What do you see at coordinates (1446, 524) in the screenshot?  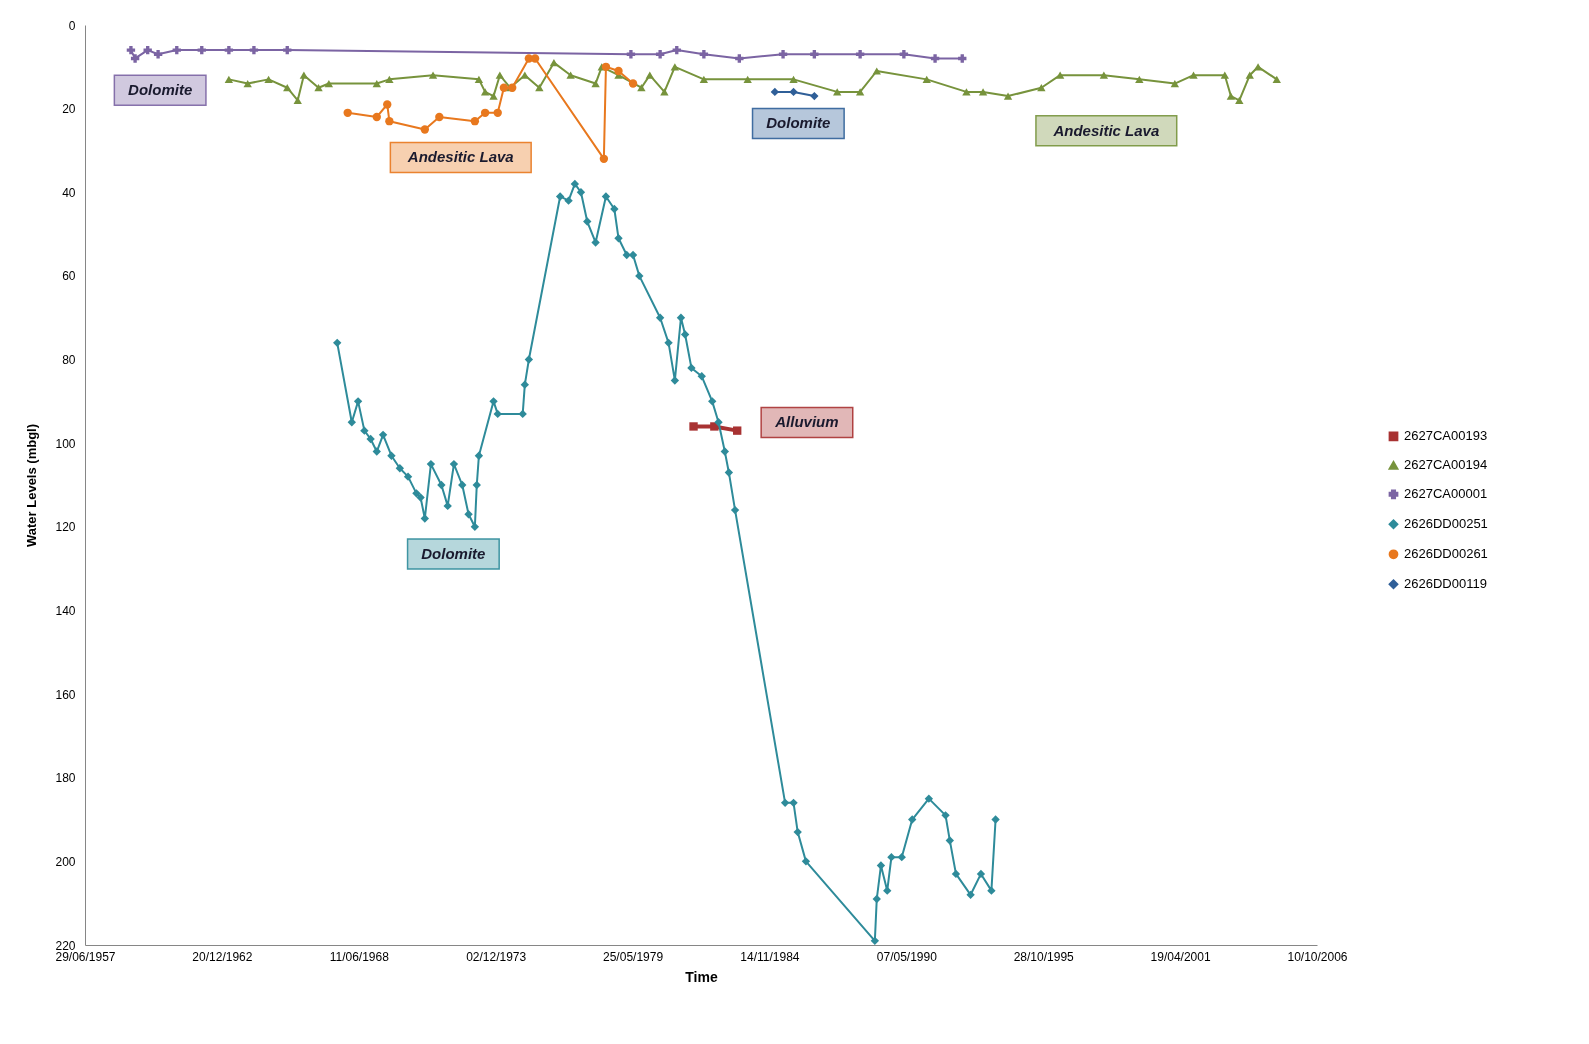 I see `legend-label: 2626DD00251` at bounding box center [1446, 524].